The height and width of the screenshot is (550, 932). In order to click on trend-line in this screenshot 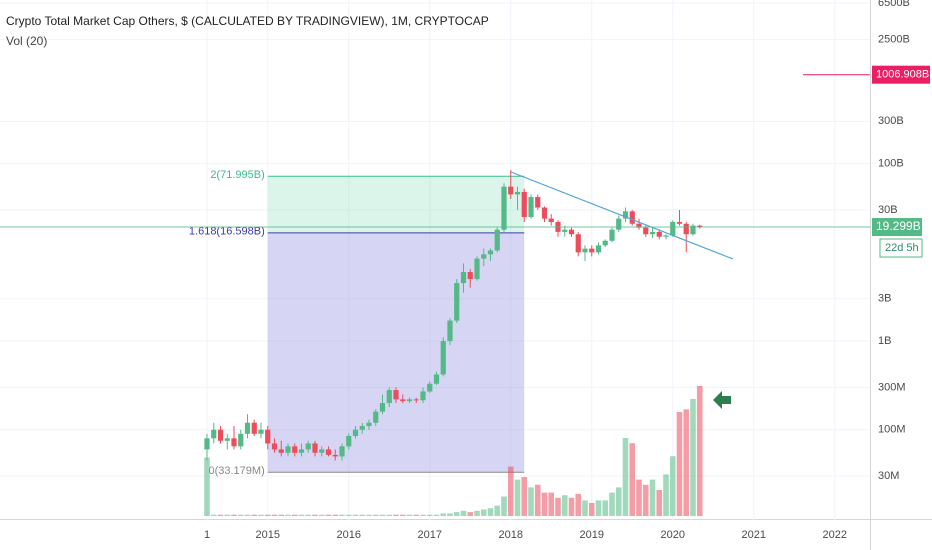, I will do `click(622, 215)`.